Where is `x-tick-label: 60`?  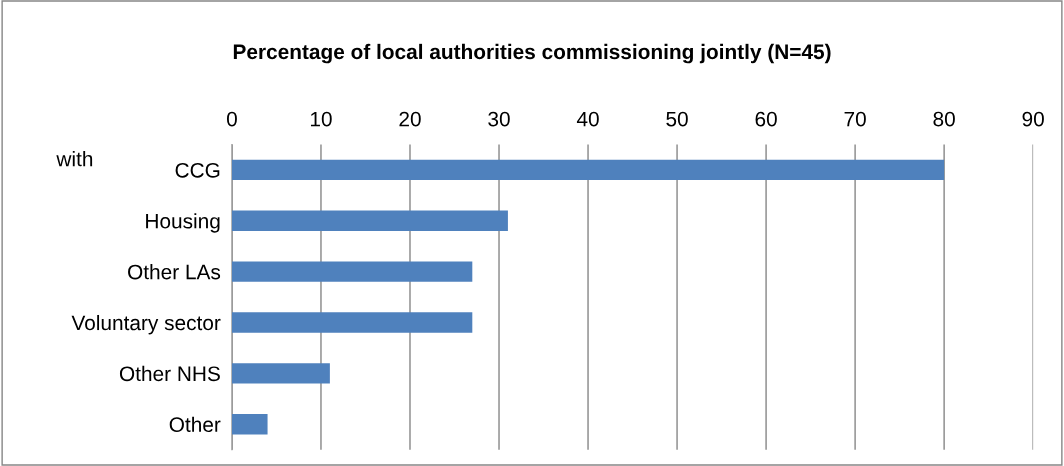 x-tick-label: 60 is located at coordinates (766, 119).